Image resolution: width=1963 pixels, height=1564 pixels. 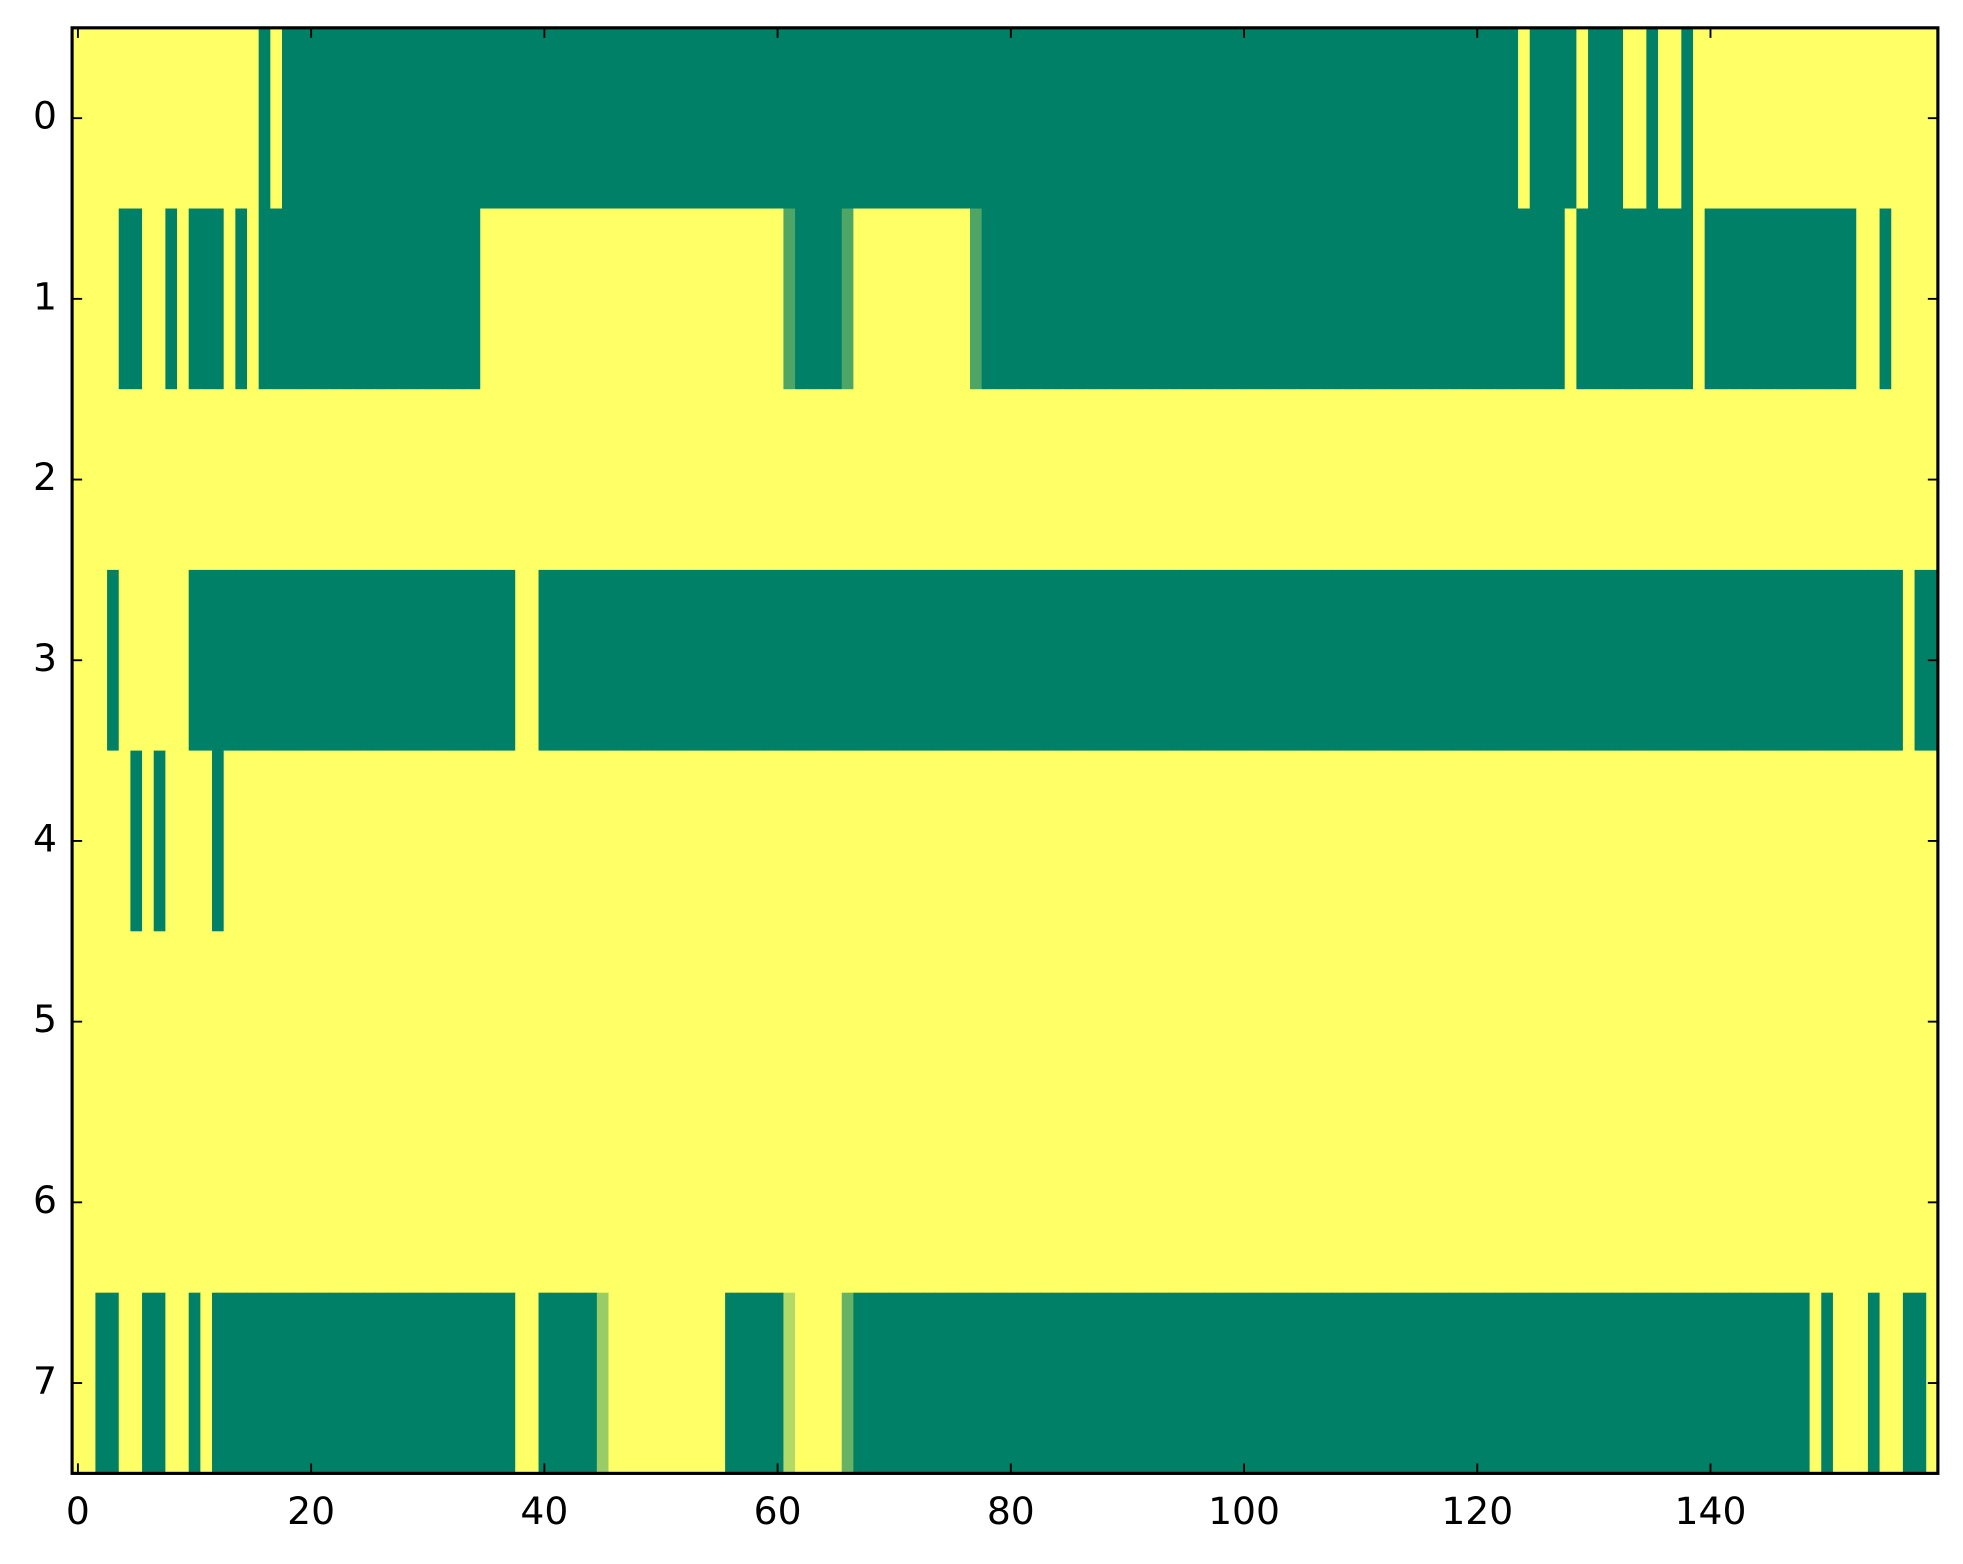 What do you see at coordinates (1711, 1511) in the screenshot?
I see `x-tick-label: 140` at bounding box center [1711, 1511].